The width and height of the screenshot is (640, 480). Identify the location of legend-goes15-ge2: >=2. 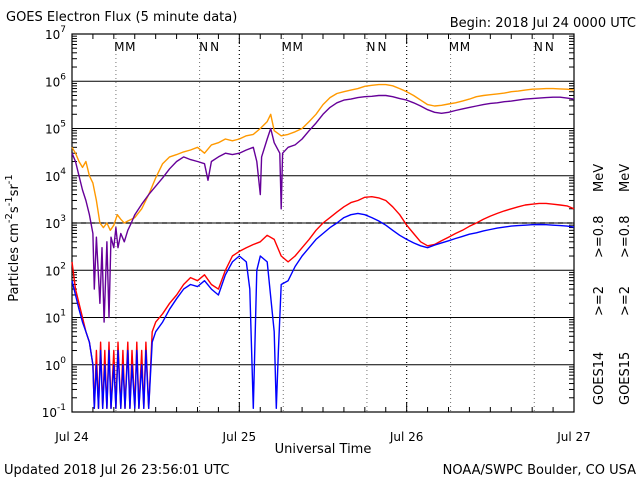
(625, 301).